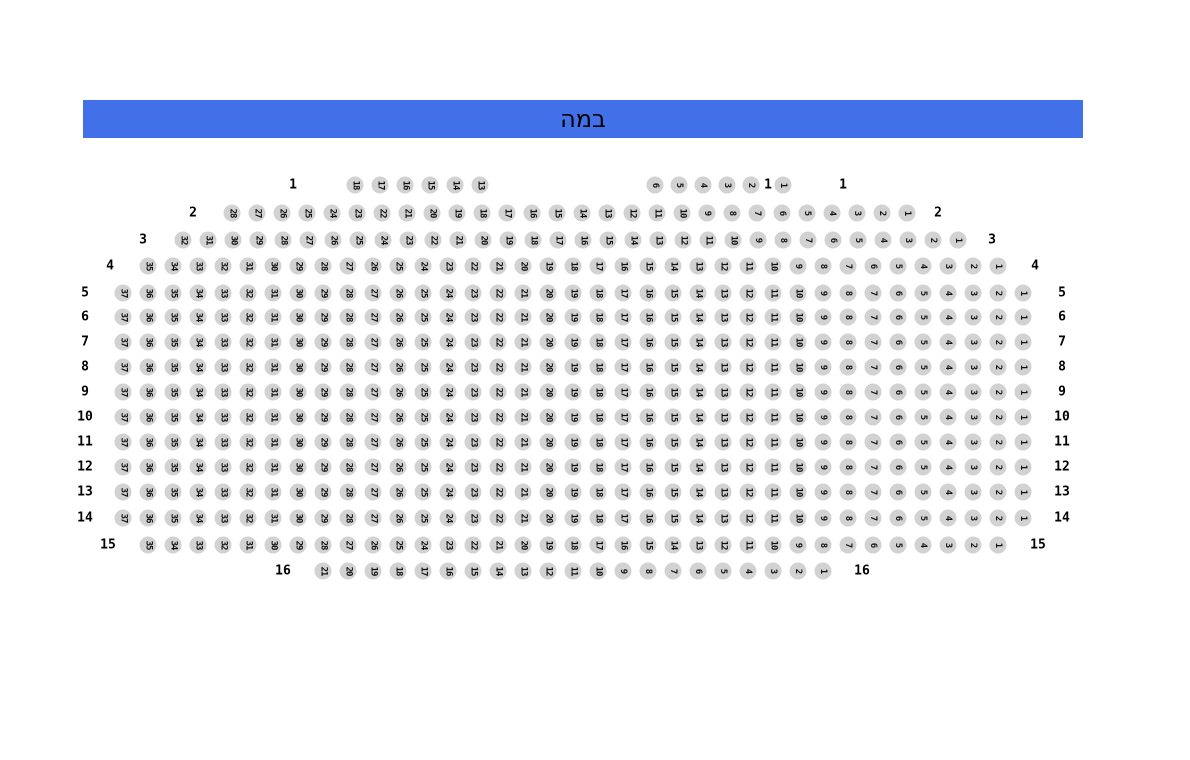 The image size is (1190, 760). Describe the element at coordinates (607, 213) in the screenshot. I see `seat-row2-13: 13` at that location.